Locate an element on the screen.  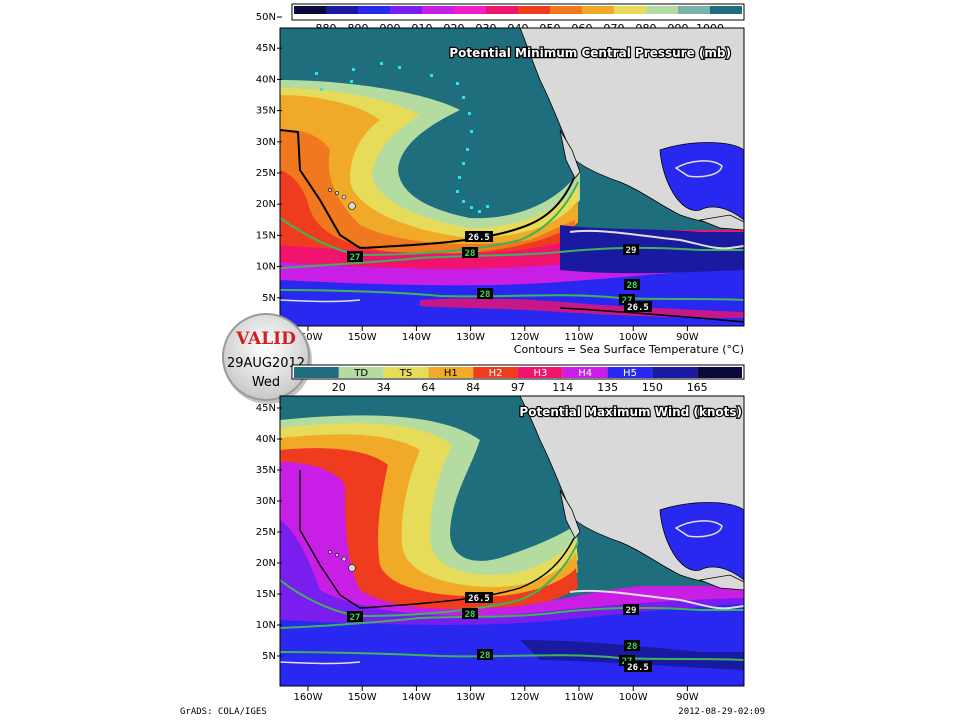
bottom-colorbar-category: H5 is located at coordinates (630, 373).